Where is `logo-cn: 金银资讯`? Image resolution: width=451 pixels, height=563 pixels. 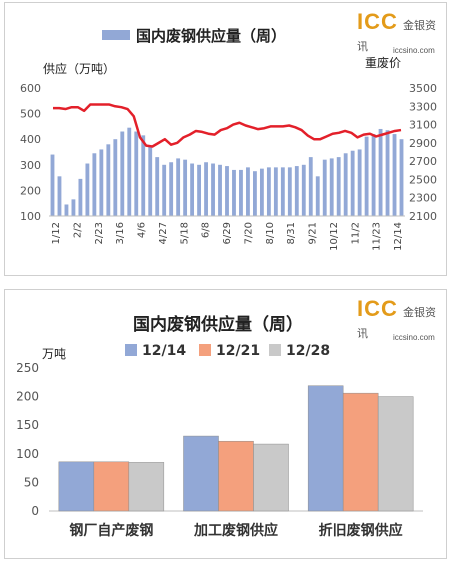
logo-cn: 金银资讯 is located at coordinates (396, 36).